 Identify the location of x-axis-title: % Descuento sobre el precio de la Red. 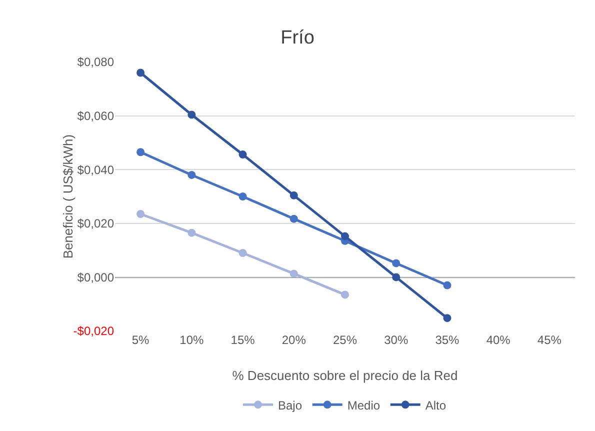
(345, 375).